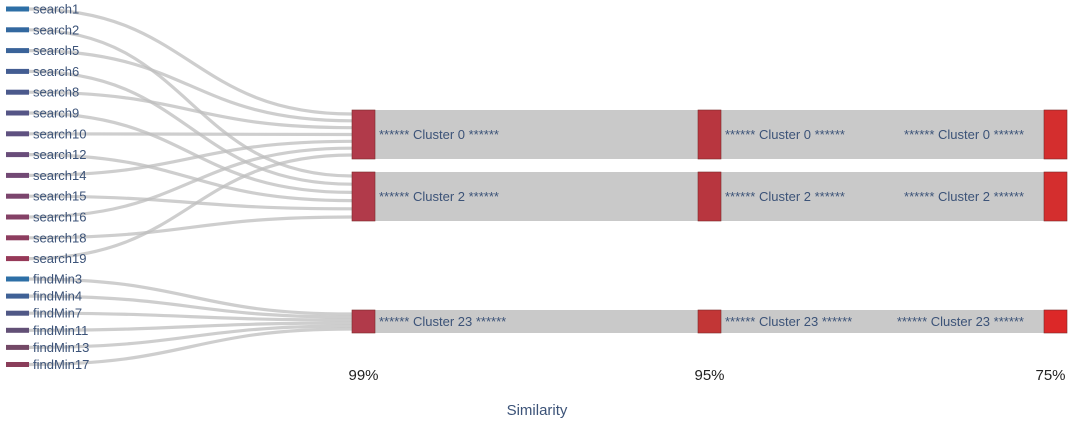 This screenshot has height=423, width=1086. What do you see at coordinates (1055, 134) in the screenshot?
I see `cluster-node-cluster-0-75pct` at bounding box center [1055, 134].